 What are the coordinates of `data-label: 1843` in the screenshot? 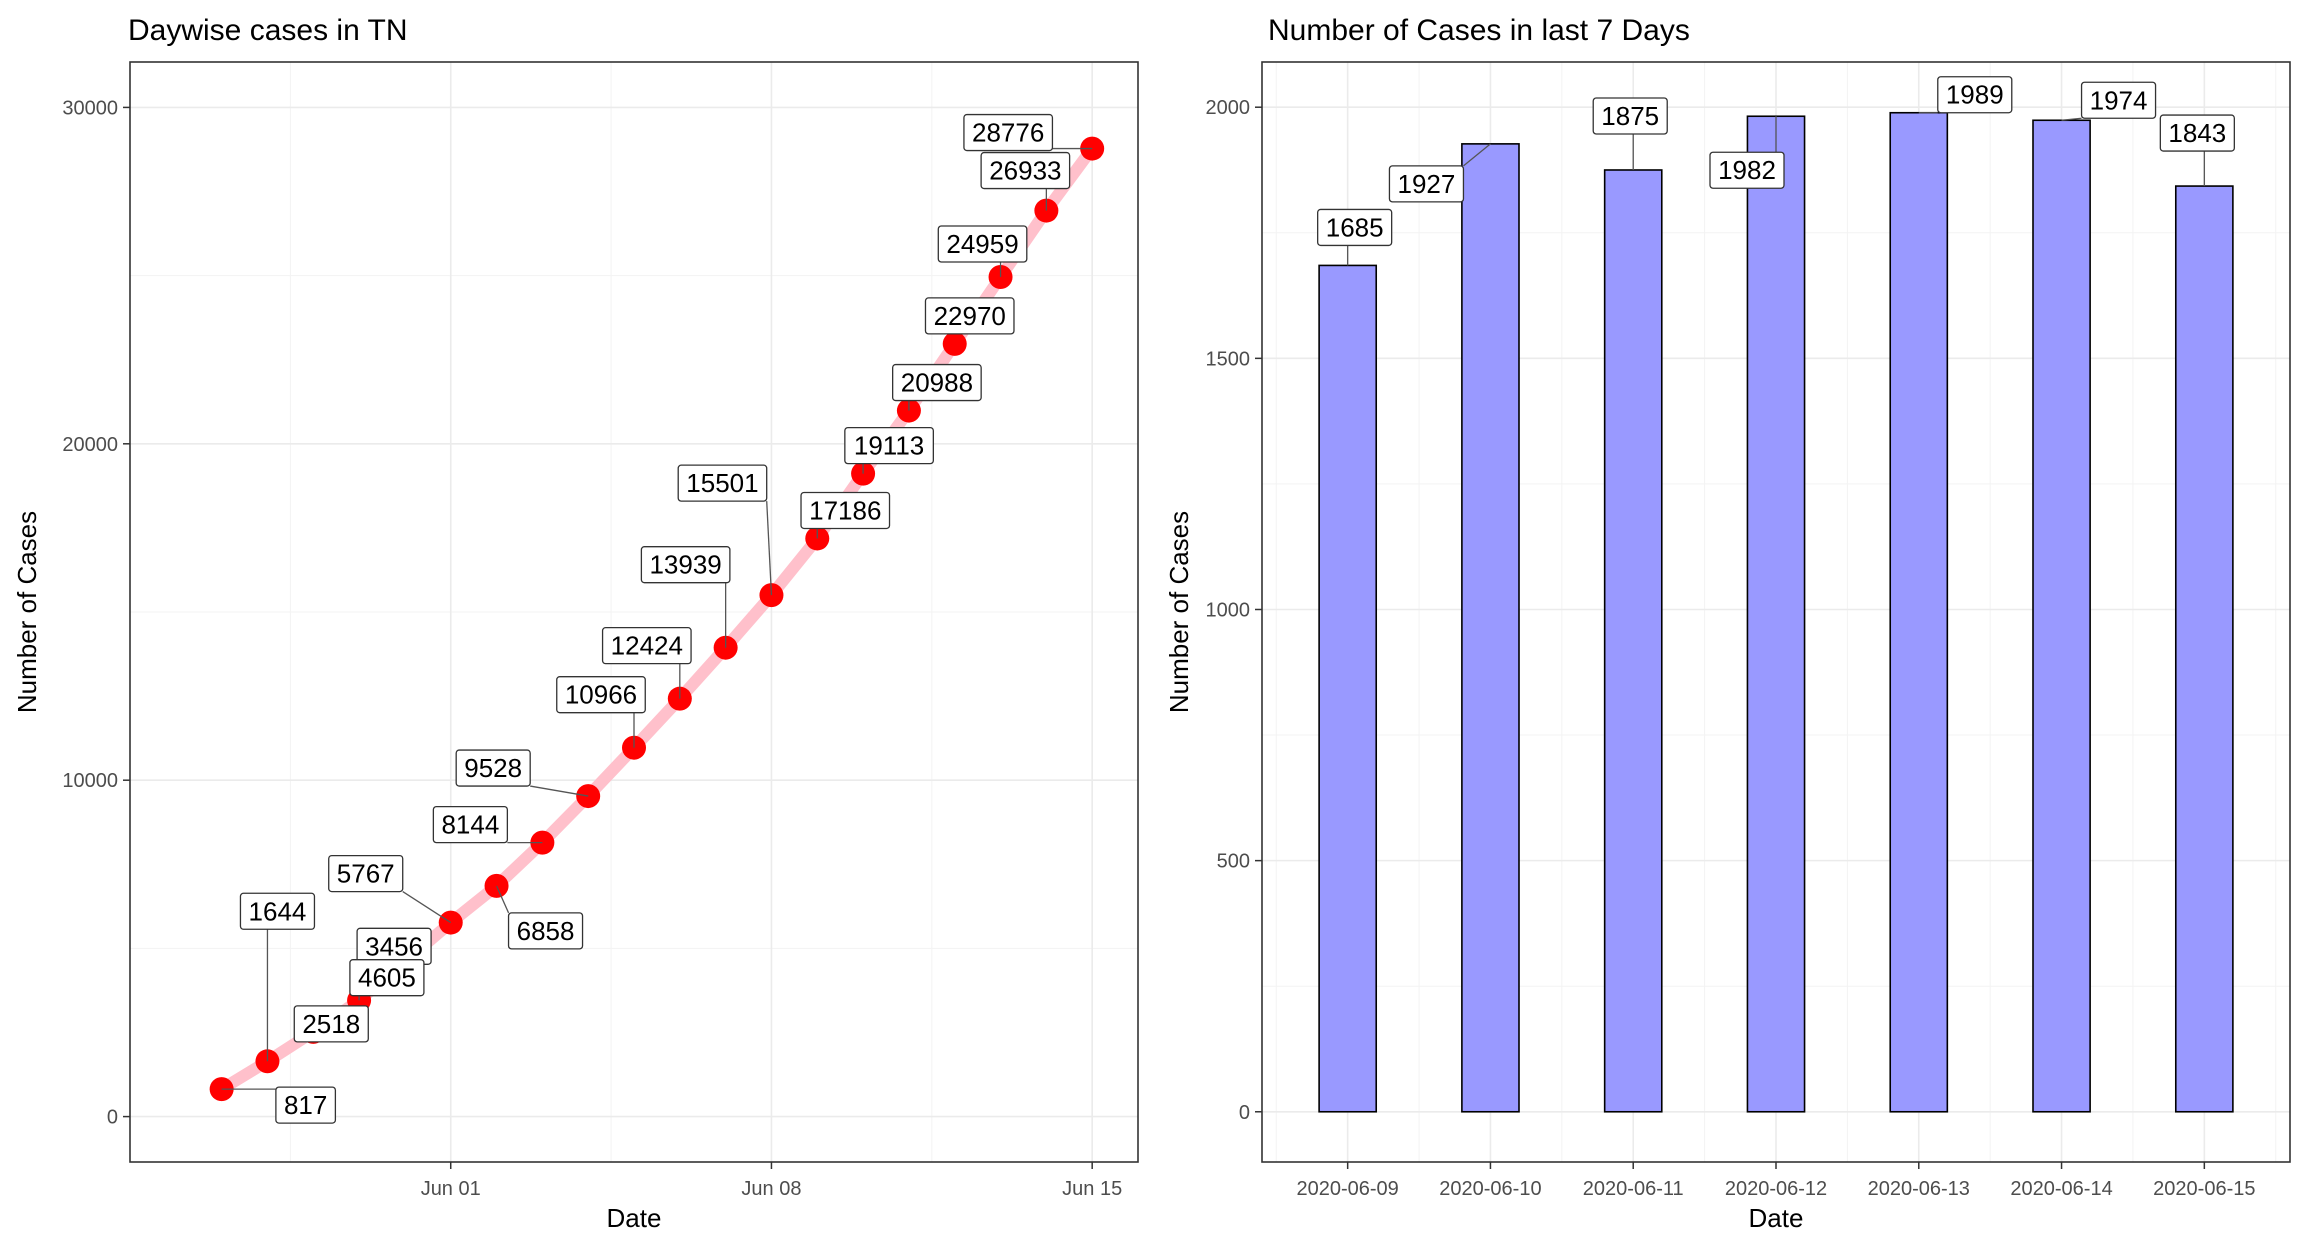 It's located at (2197, 133).